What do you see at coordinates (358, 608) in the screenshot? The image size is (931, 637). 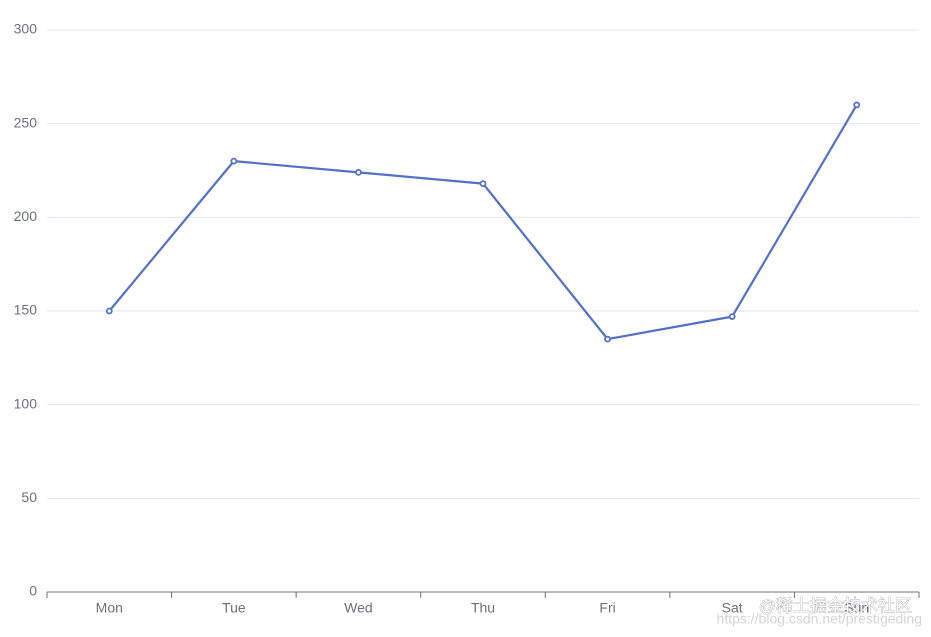 I see `x-tick-label: Wed` at bounding box center [358, 608].